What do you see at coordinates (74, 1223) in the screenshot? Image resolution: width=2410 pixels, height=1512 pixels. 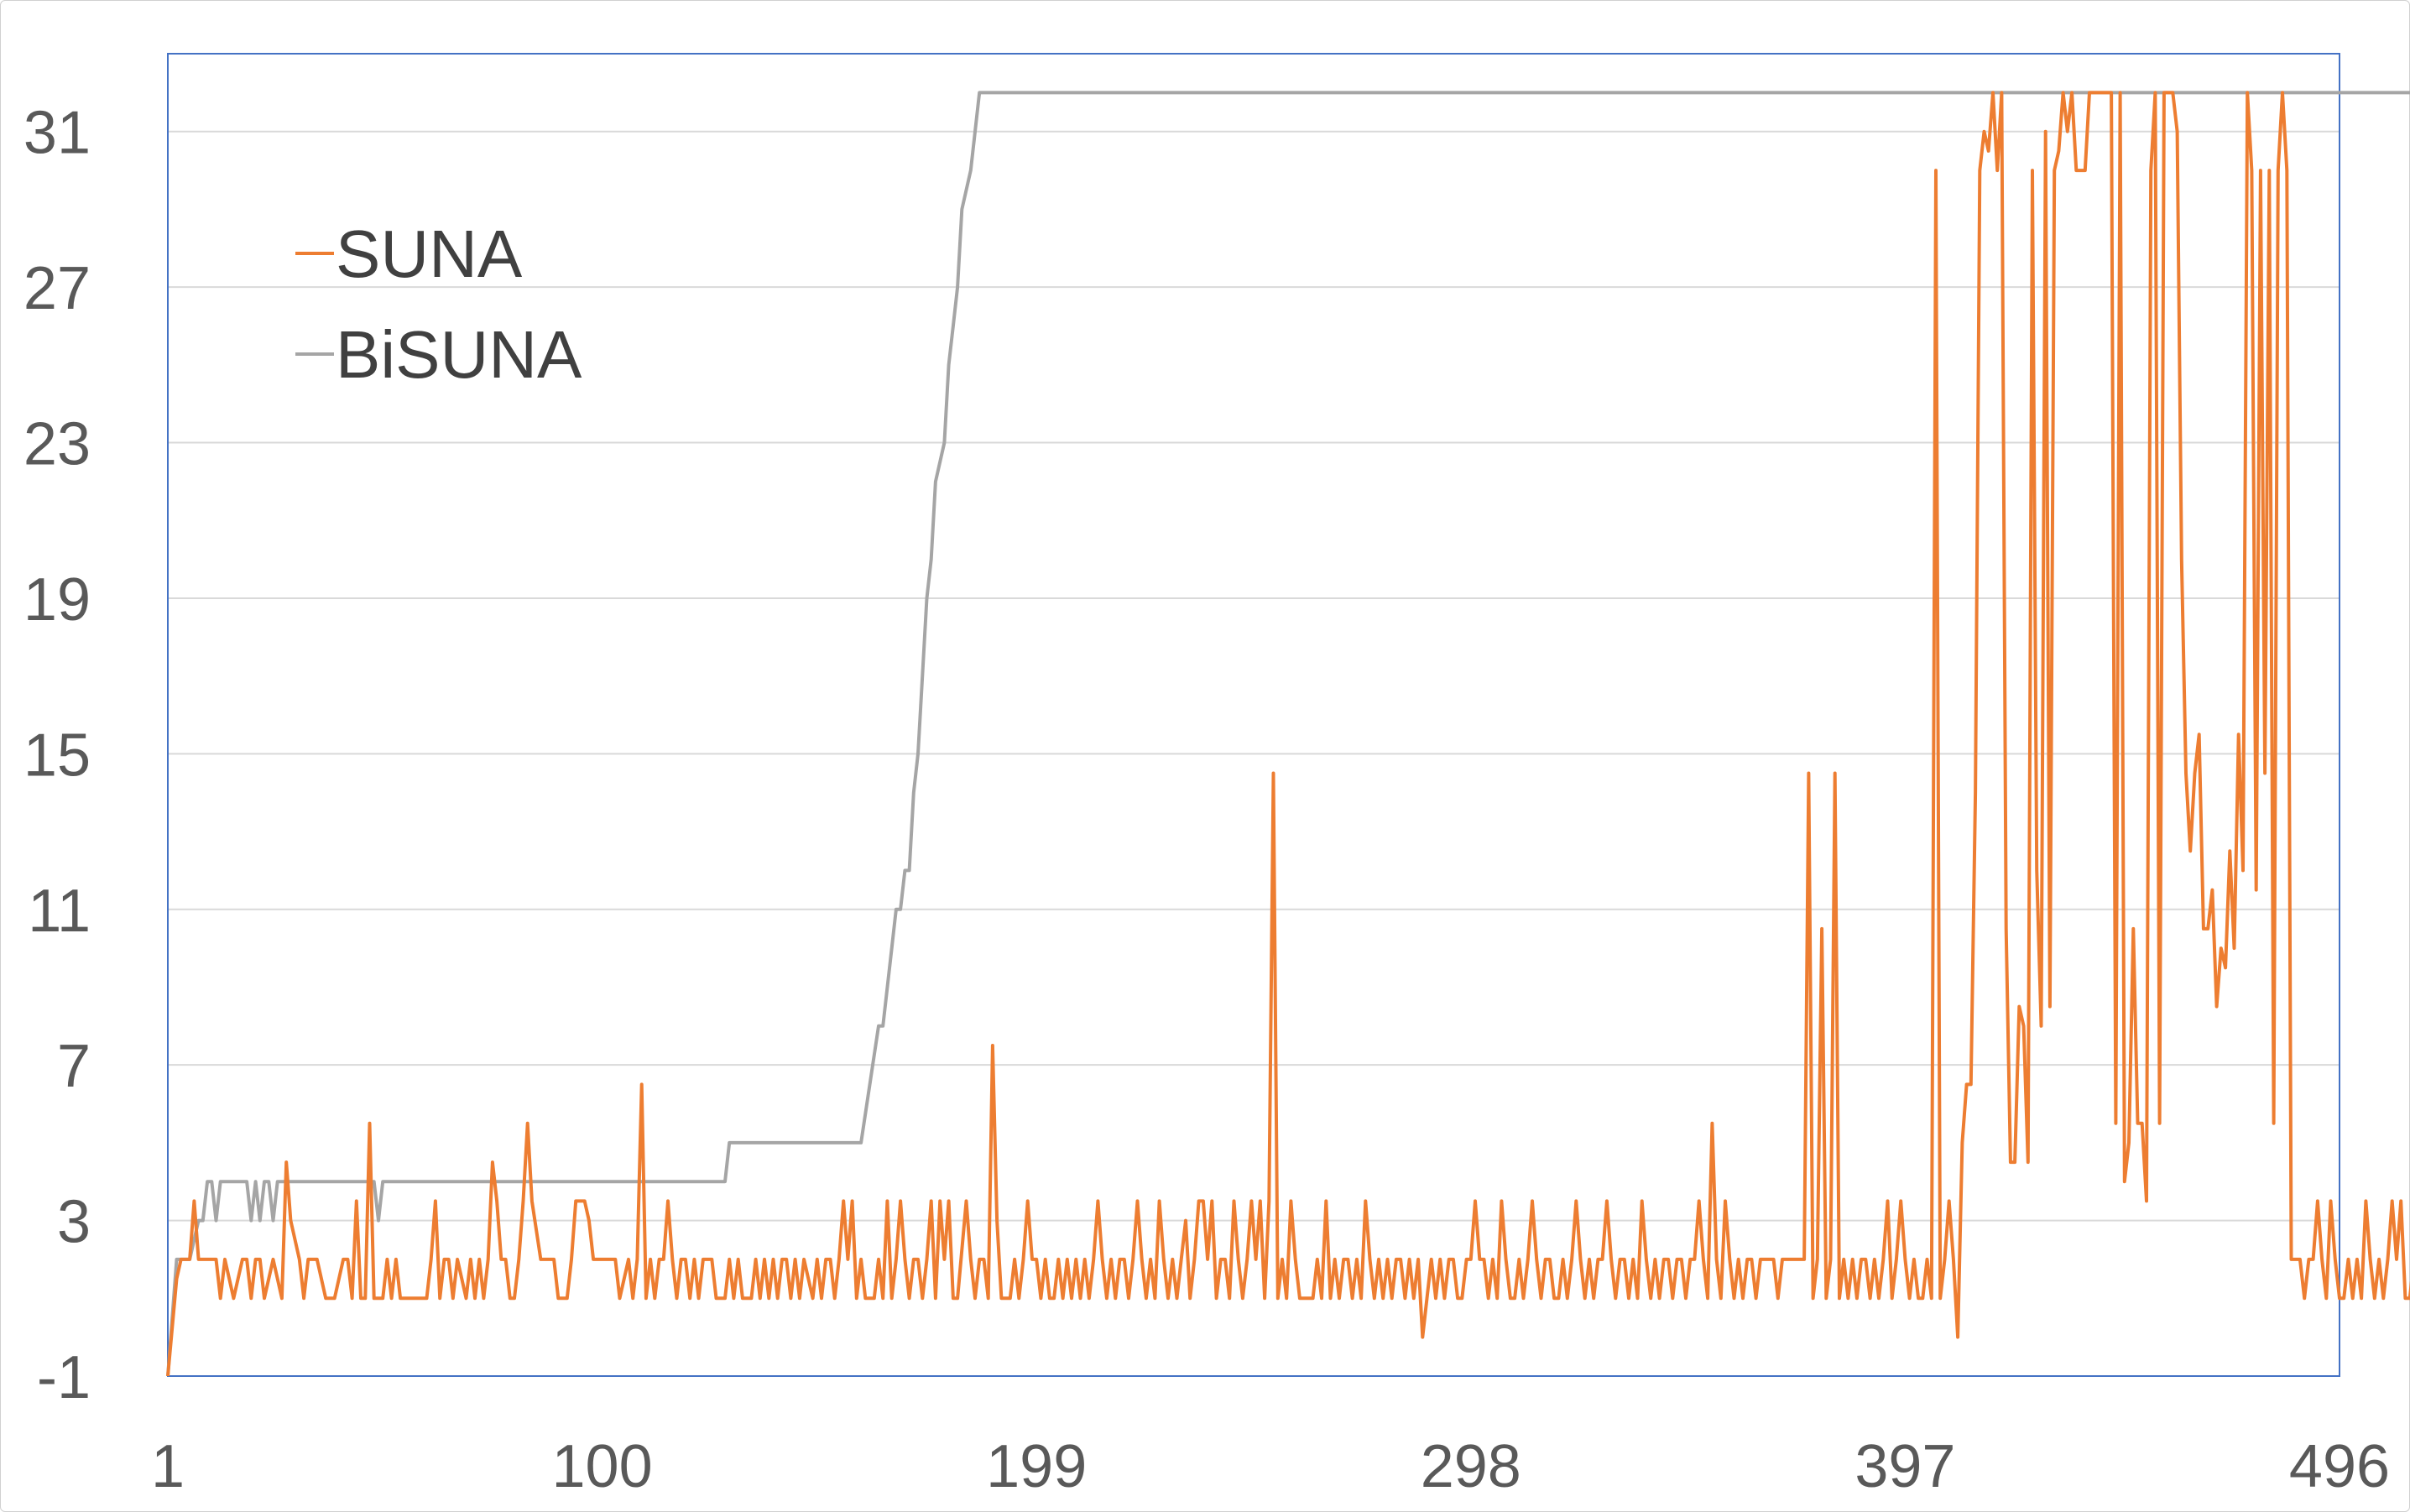 I see `y-tick-label: 3` at bounding box center [74, 1223].